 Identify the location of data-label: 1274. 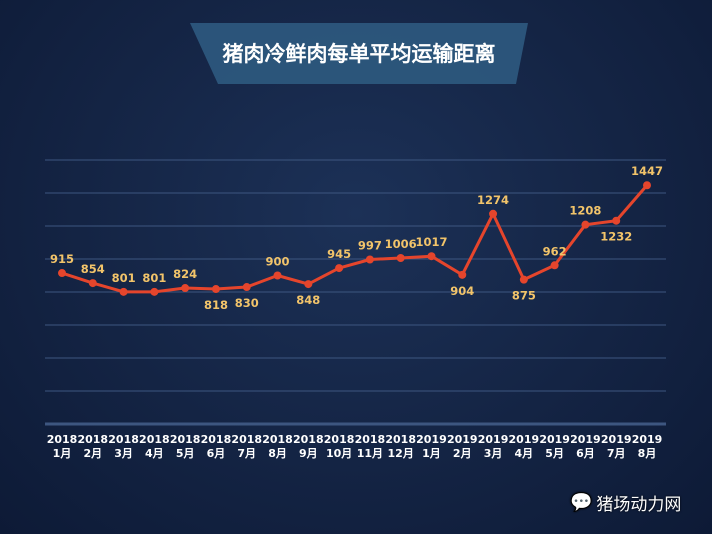
(493, 200).